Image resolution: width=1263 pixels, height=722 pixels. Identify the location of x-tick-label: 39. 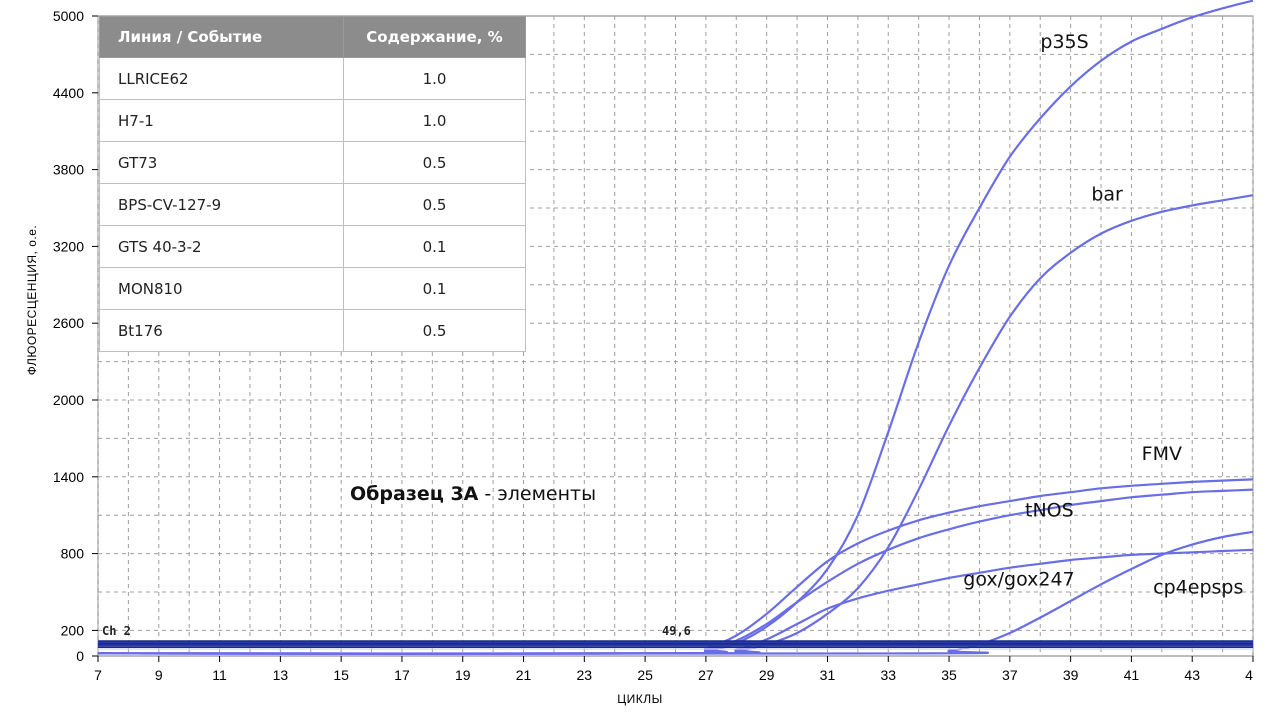
(1071, 675).